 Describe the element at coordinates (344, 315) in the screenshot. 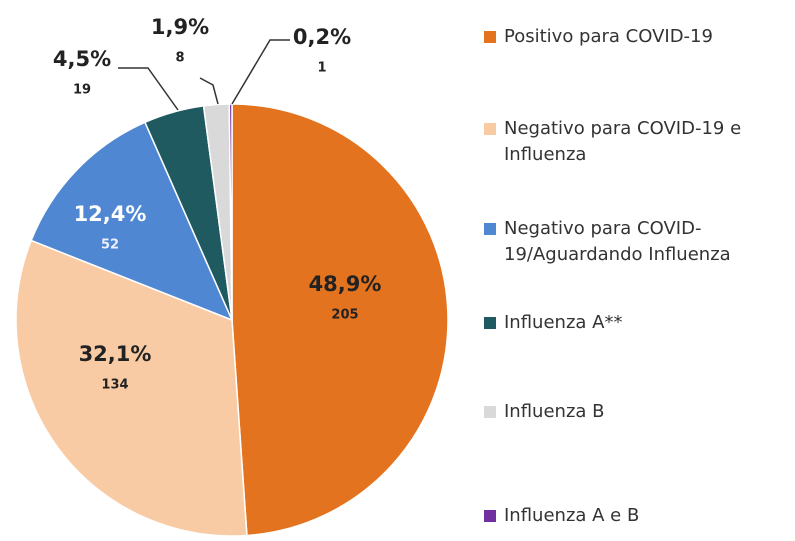

I see `count-label: 205` at that location.